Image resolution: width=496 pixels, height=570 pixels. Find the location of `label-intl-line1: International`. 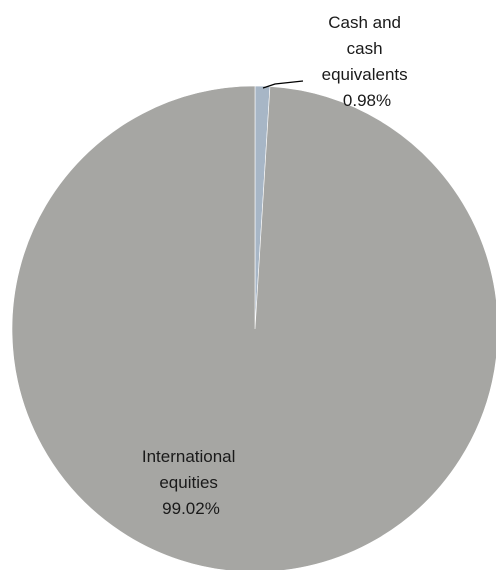

label-intl-line1: International is located at coordinates (189, 456).